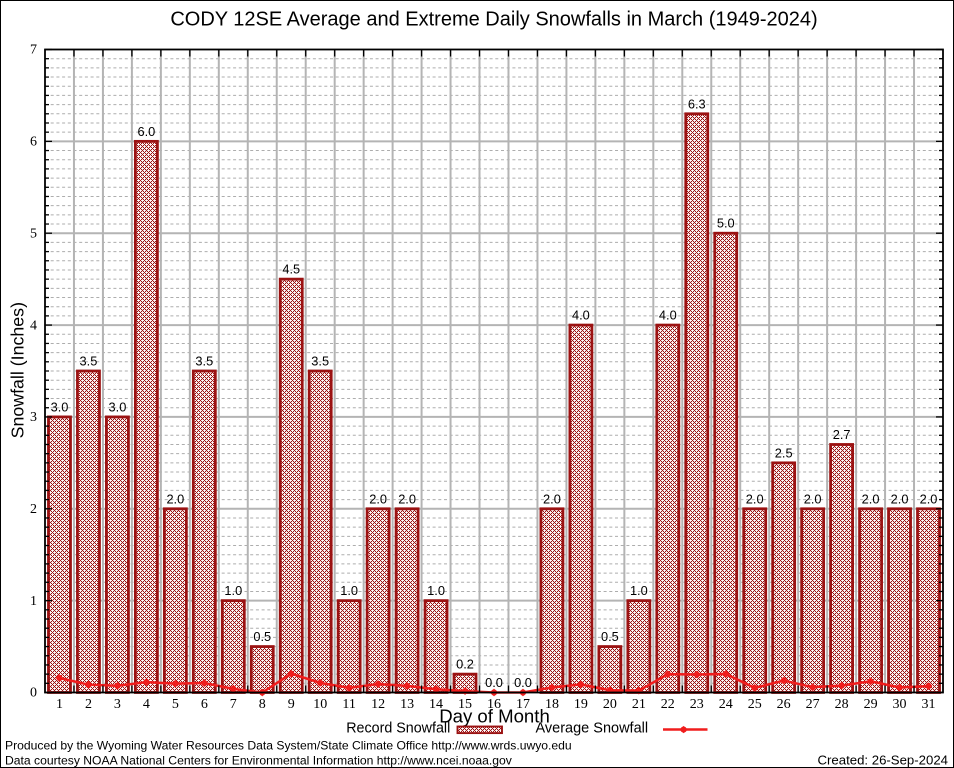 The width and height of the screenshot is (954, 768). I want to click on svg-text: Created: 26-Sep-2024, so click(883, 760).